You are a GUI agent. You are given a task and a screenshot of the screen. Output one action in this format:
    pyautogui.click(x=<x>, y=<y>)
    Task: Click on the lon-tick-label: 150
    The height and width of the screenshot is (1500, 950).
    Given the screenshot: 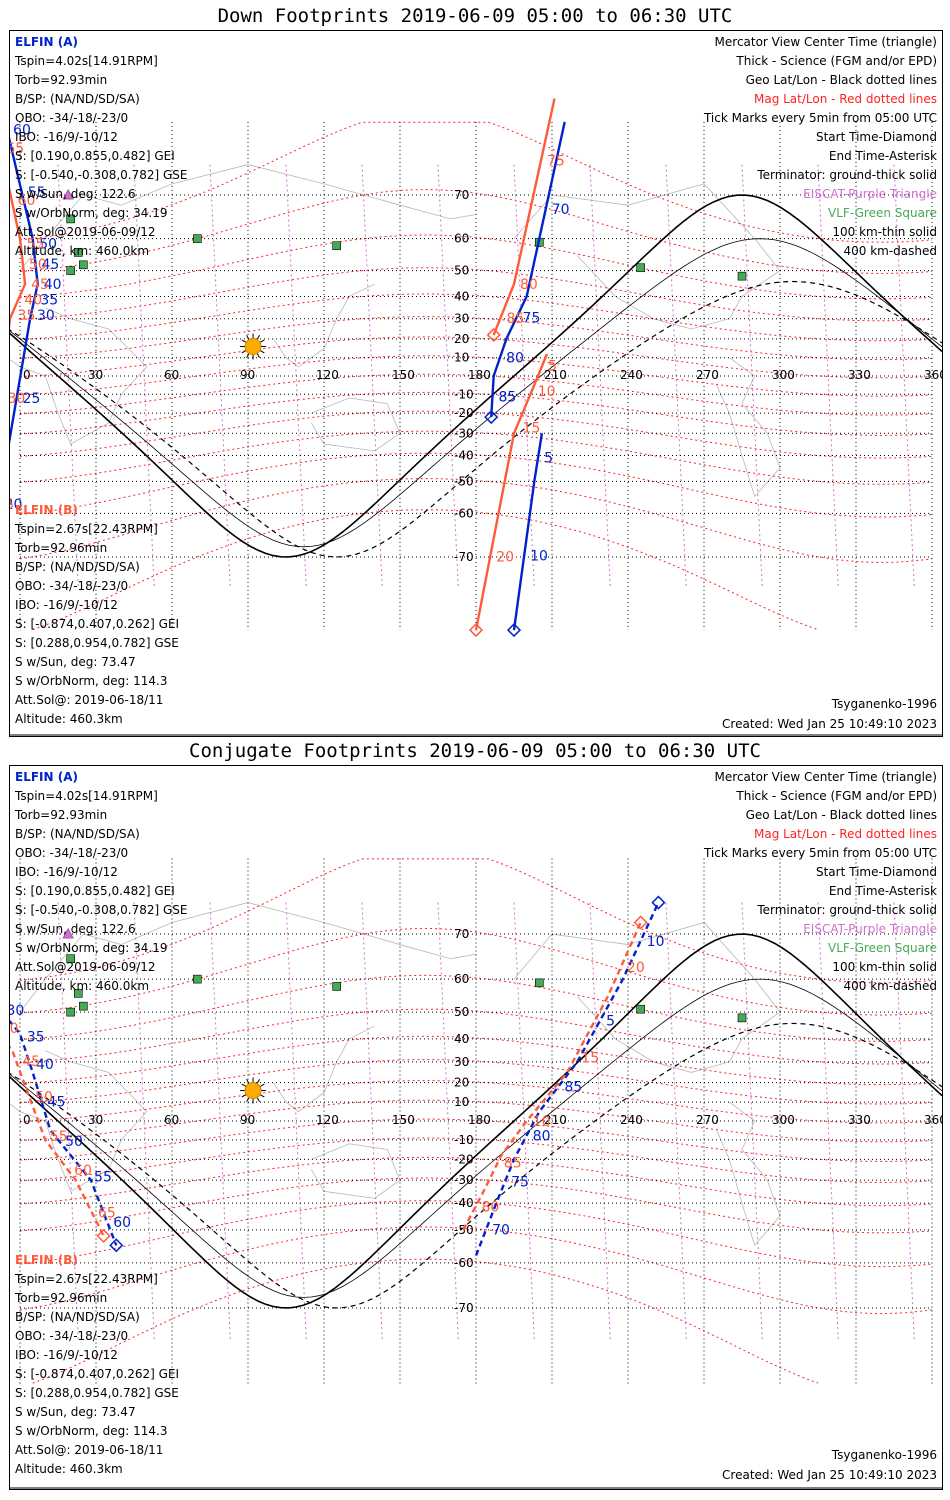 What is the action you would take?
    pyautogui.click(x=403, y=1120)
    